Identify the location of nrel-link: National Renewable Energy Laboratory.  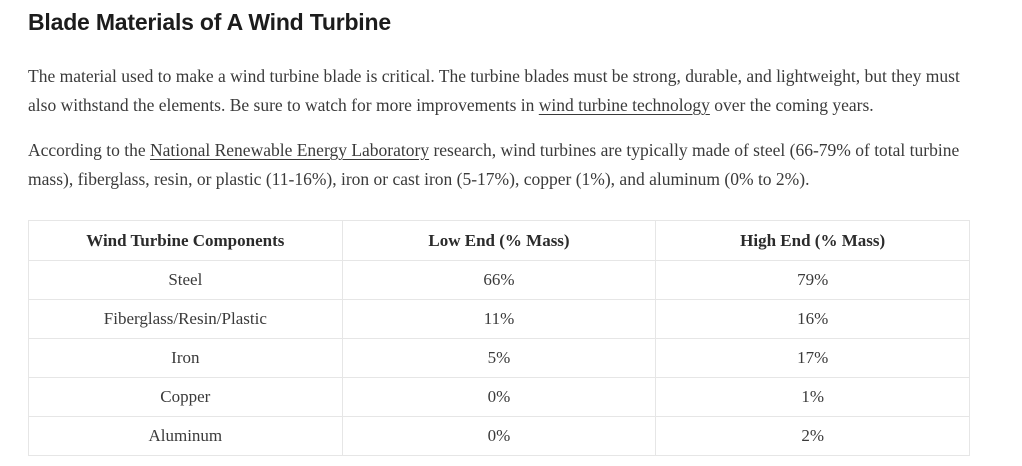
(289, 150).